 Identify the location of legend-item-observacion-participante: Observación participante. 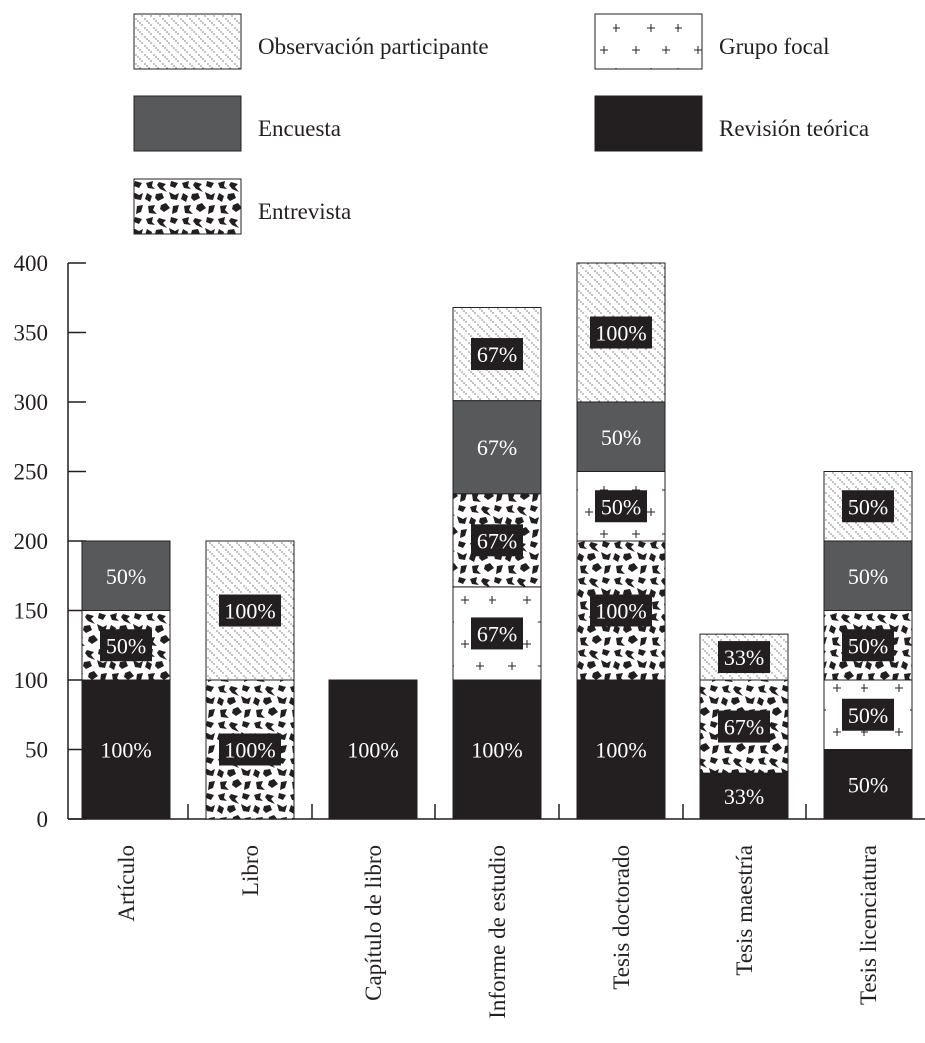
(311, 41).